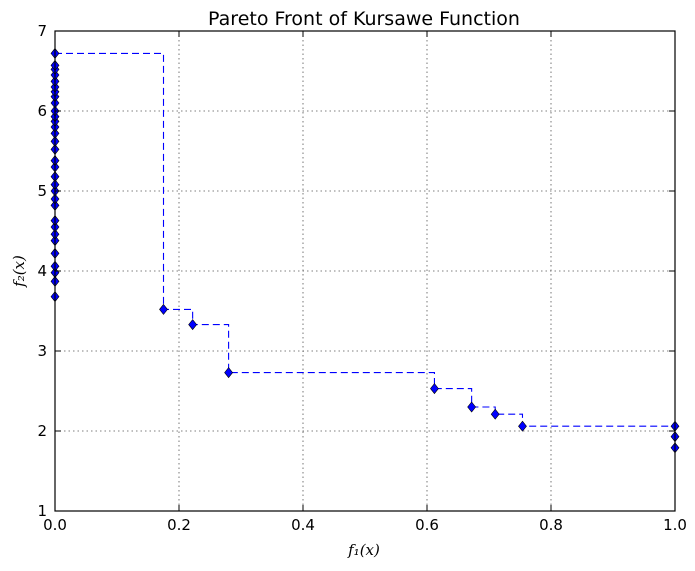 The width and height of the screenshot is (695, 571). What do you see at coordinates (42, 511) in the screenshot?
I see `y-tick-label: 1` at bounding box center [42, 511].